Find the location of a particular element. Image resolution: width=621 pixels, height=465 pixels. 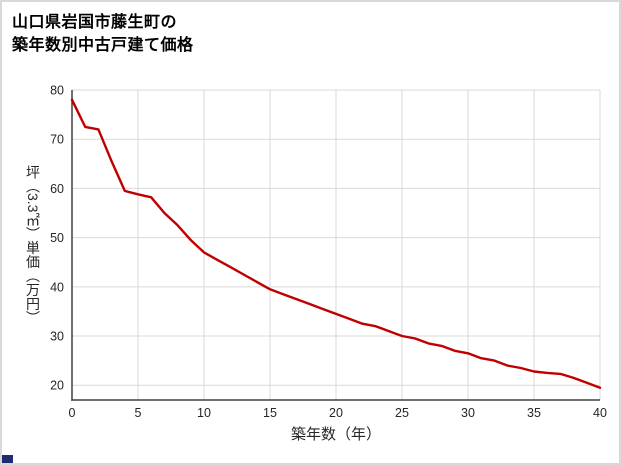

svg-text: 10 is located at coordinates (204, 413).